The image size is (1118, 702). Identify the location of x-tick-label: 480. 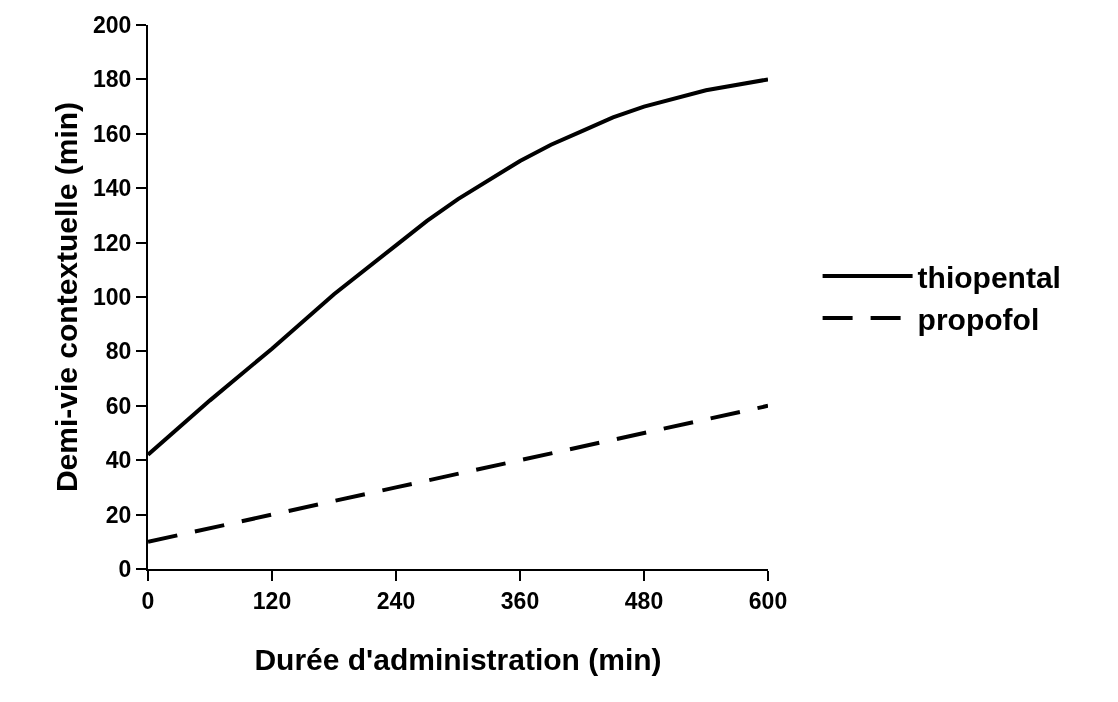
(644, 600).